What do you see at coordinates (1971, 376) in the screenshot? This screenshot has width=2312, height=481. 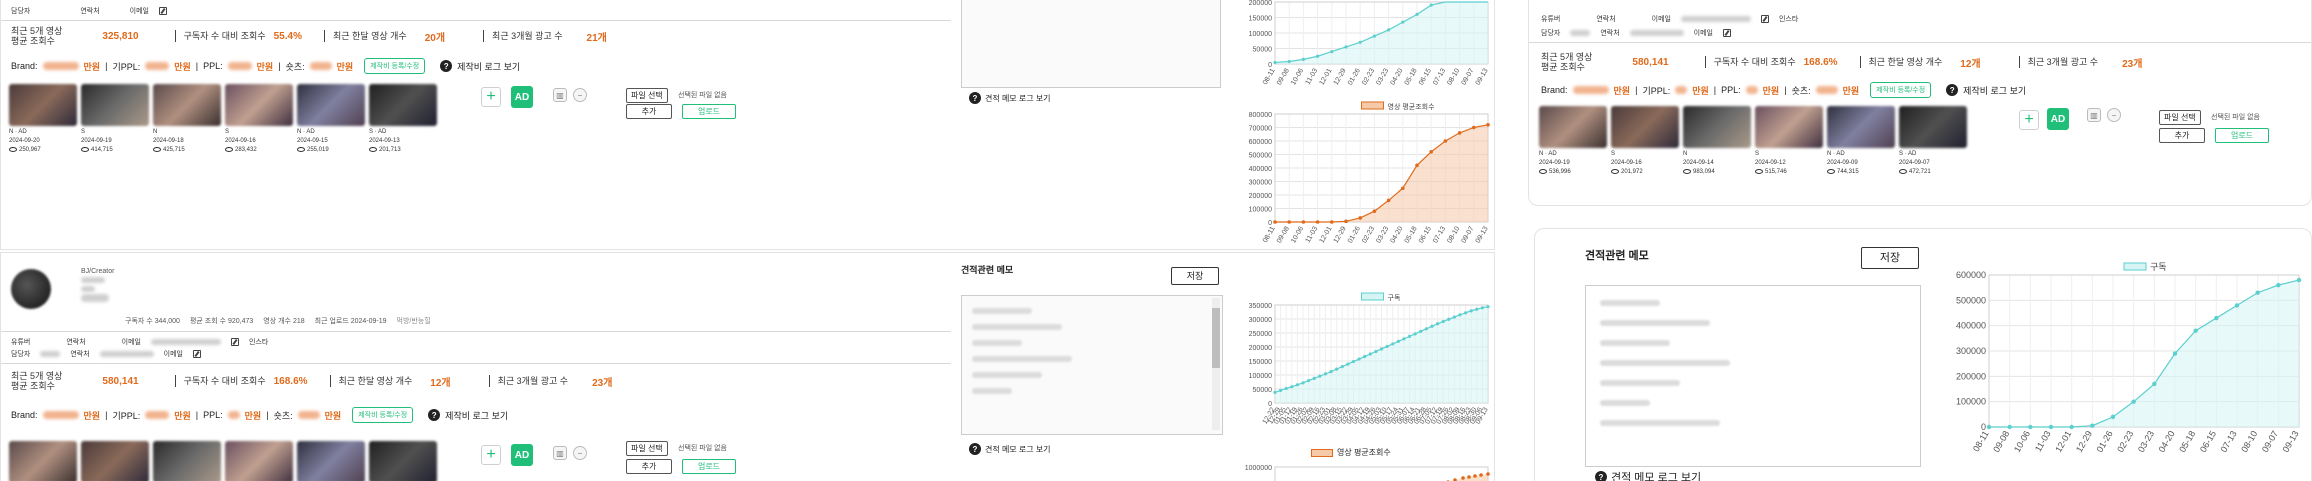 I see `y-tick-label: 200000` at bounding box center [1971, 376].